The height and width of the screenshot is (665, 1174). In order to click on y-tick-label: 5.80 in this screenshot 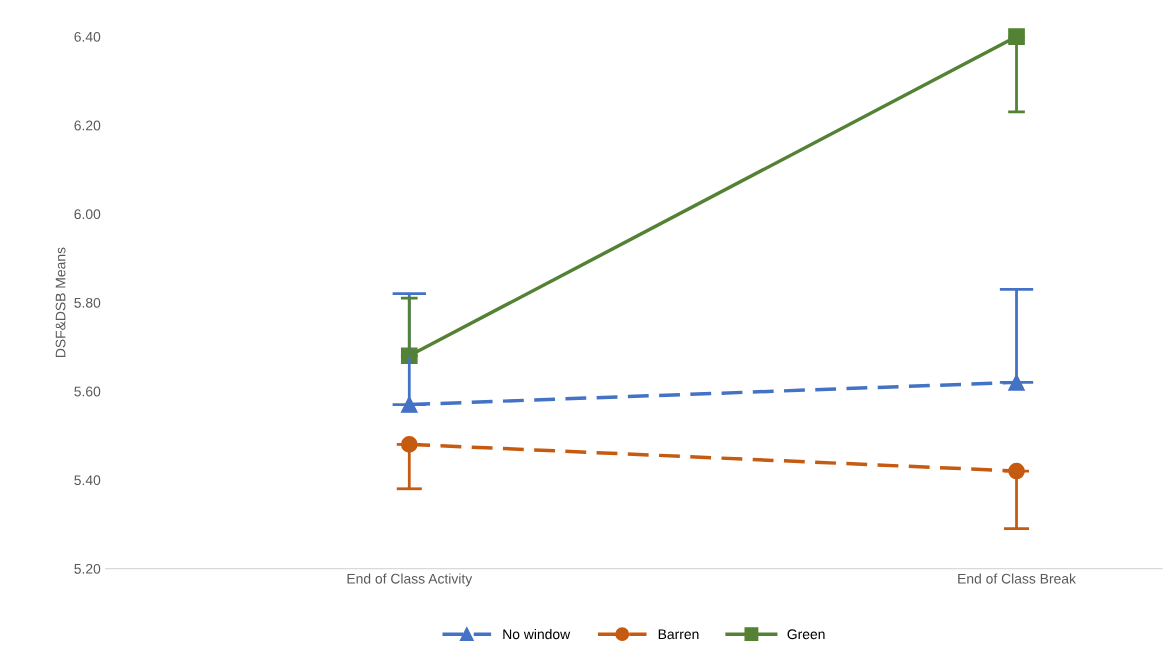, I will do `click(87, 302)`.